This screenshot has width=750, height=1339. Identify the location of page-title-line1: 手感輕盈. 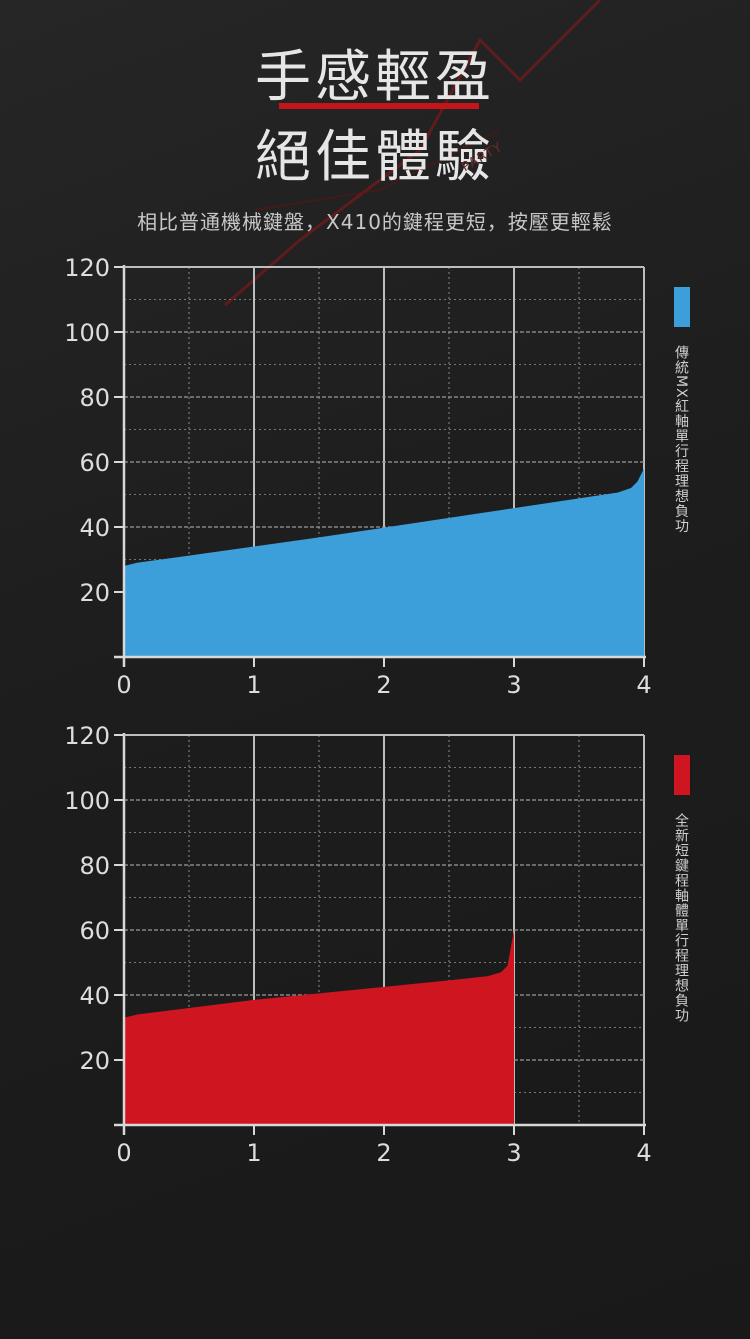
(375, 77).